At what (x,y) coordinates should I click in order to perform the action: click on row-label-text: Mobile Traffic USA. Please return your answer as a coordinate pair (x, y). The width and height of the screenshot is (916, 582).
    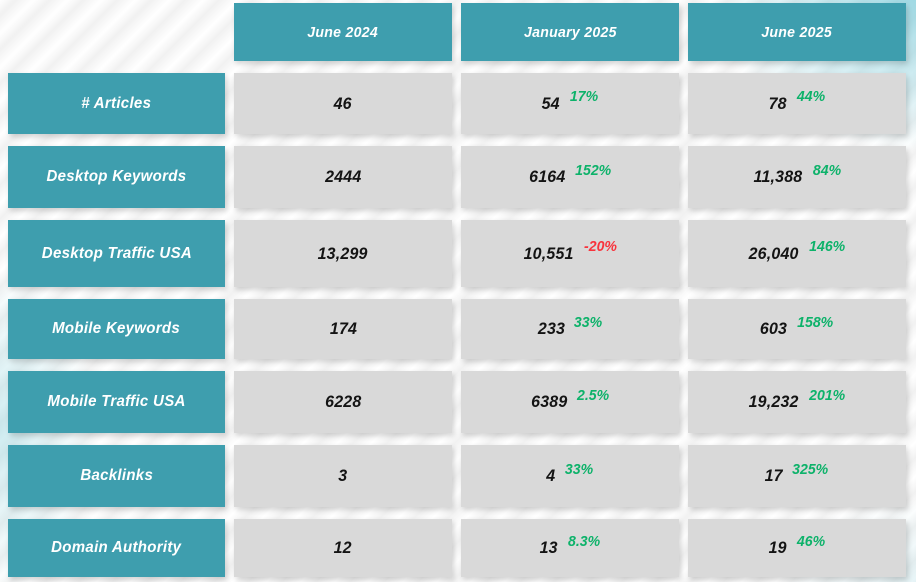
    Looking at the image, I should click on (116, 401).